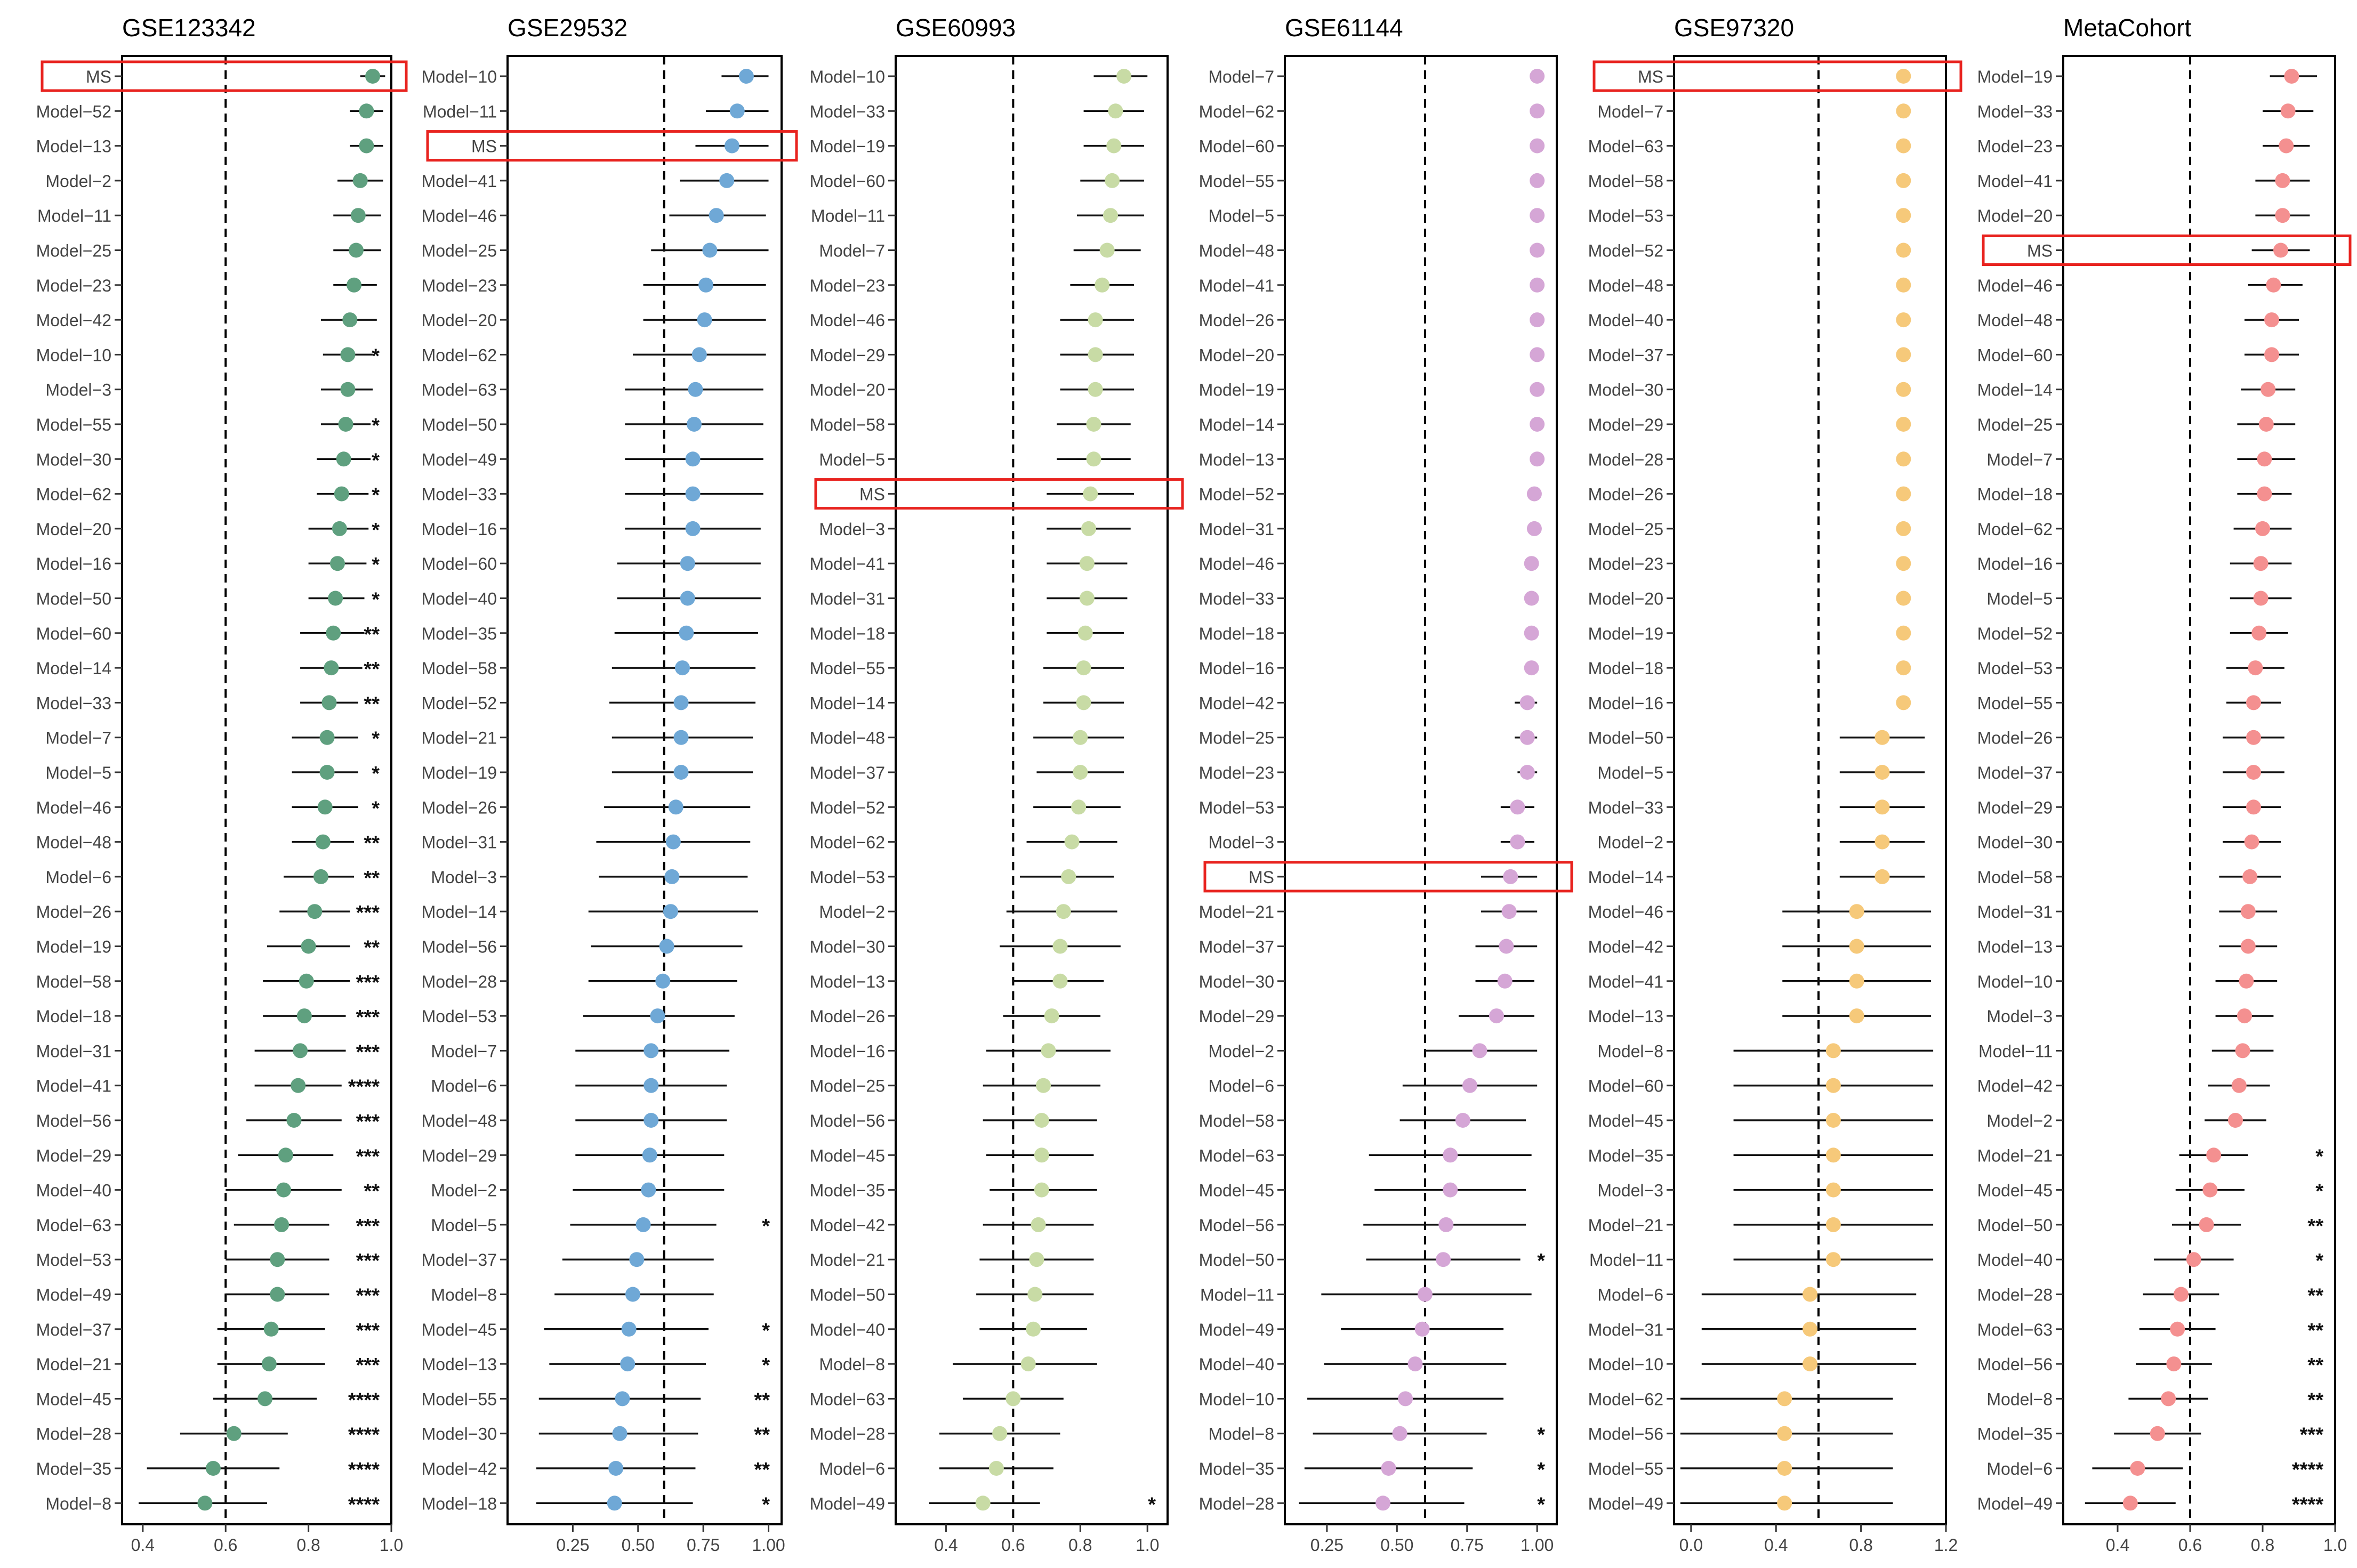  Describe the element at coordinates (1236, 1468) in the screenshot. I see `row-label: Model−35` at that location.